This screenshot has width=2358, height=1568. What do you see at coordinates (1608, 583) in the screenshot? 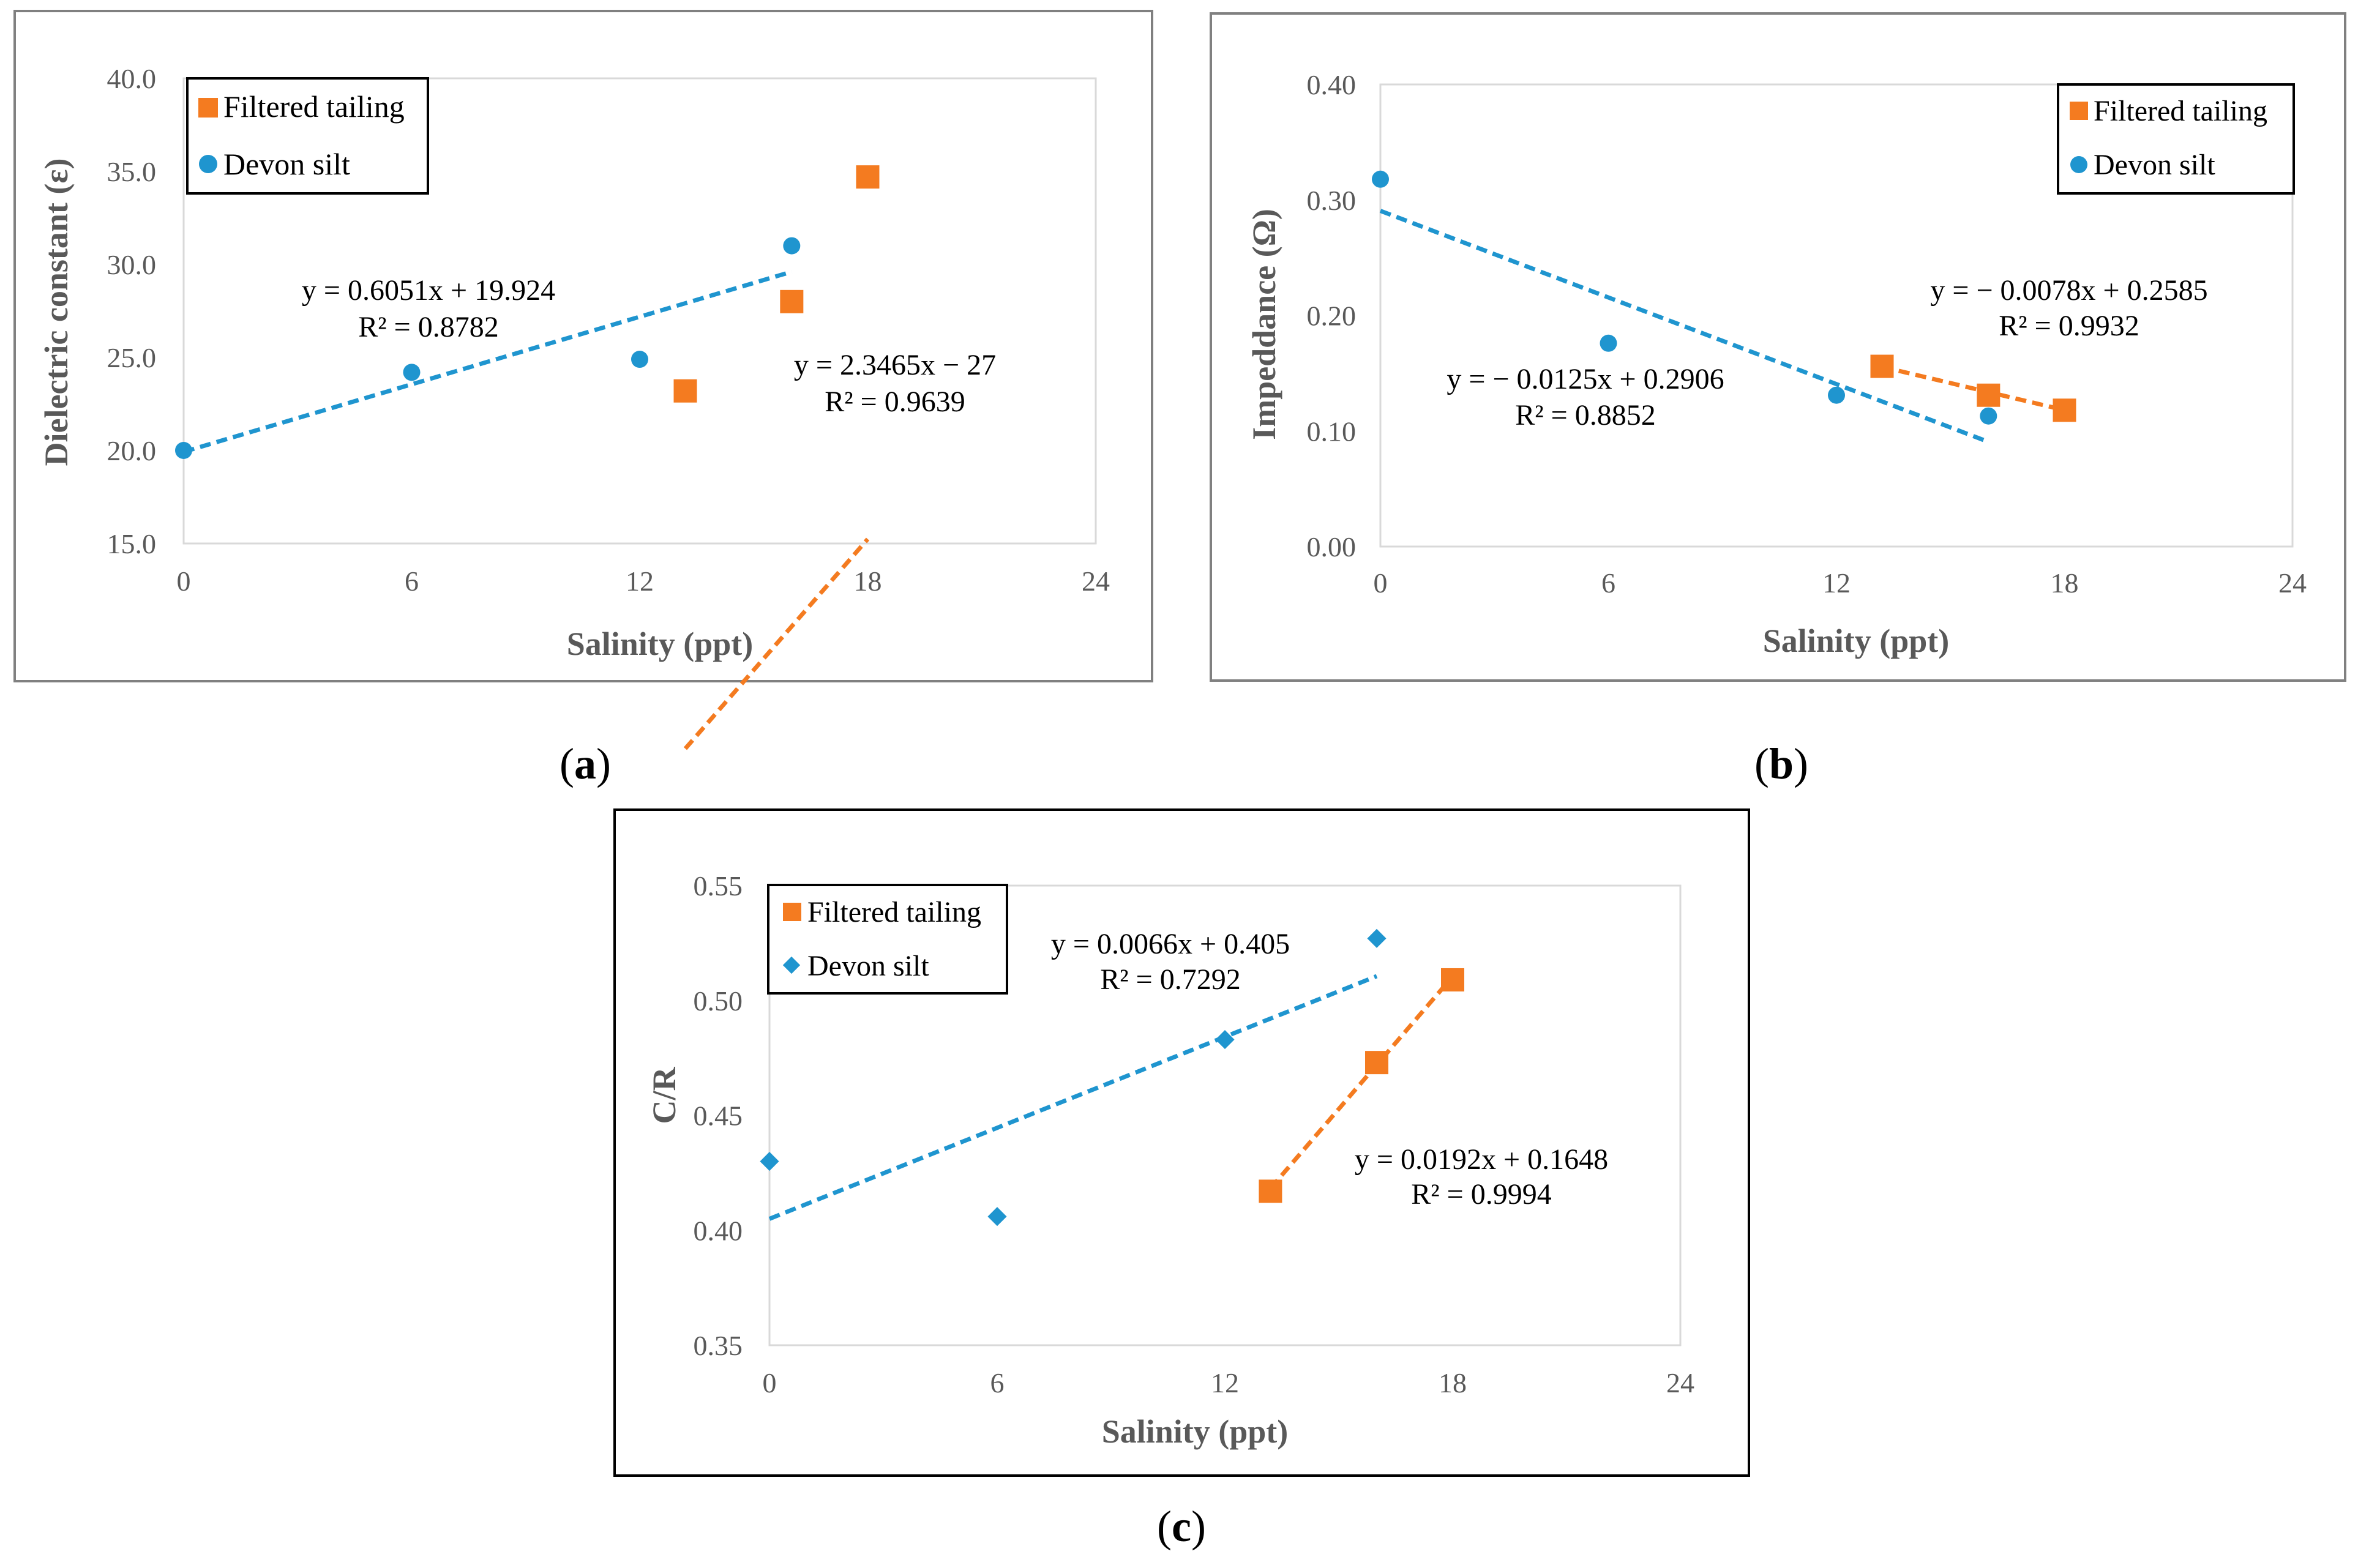
I see `panel-b-x-tick-label: 6` at bounding box center [1608, 583].